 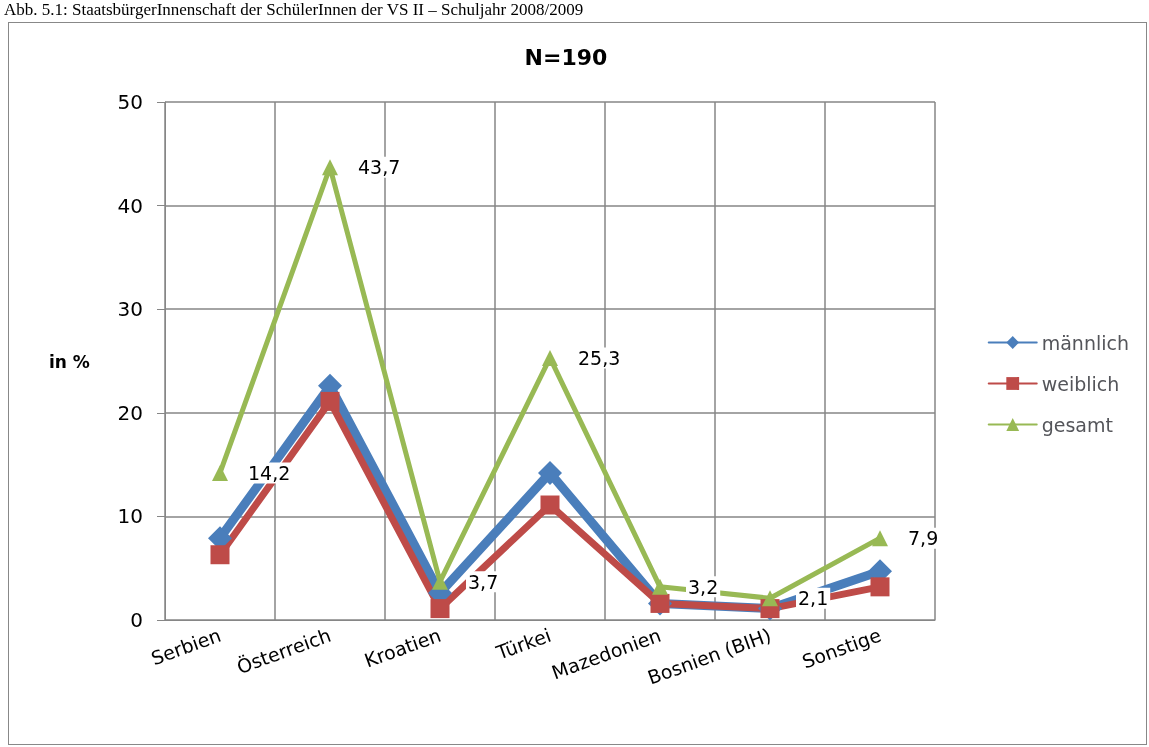 What do you see at coordinates (130, 412) in the screenshot?
I see `y-tick-label: 20` at bounding box center [130, 412].